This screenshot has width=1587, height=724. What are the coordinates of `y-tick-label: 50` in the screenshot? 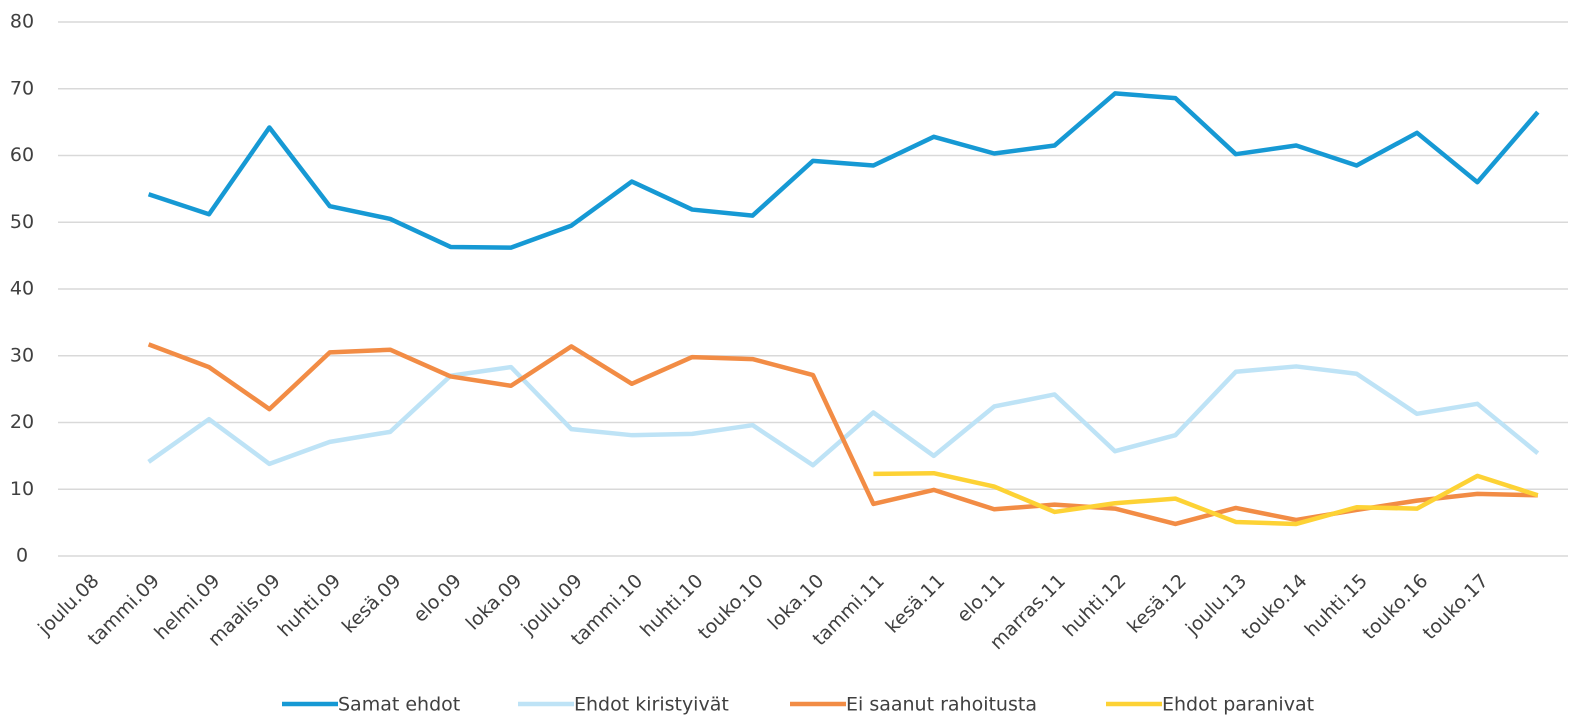 It's located at (22, 222).